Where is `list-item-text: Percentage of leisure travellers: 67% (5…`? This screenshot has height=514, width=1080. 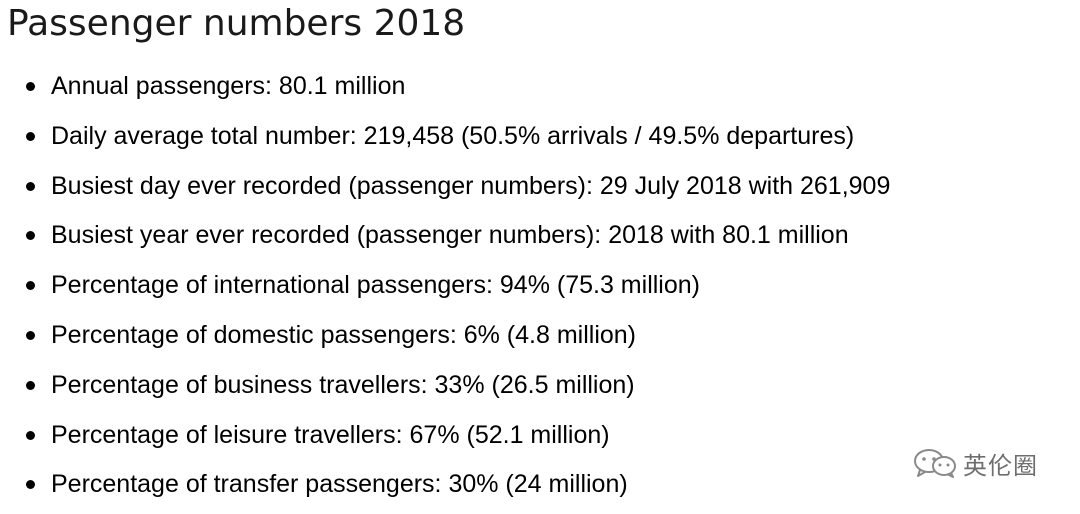
list-item-text: Percentage of leisure travellers: 67% (5… is located at coordinates (330, 434).